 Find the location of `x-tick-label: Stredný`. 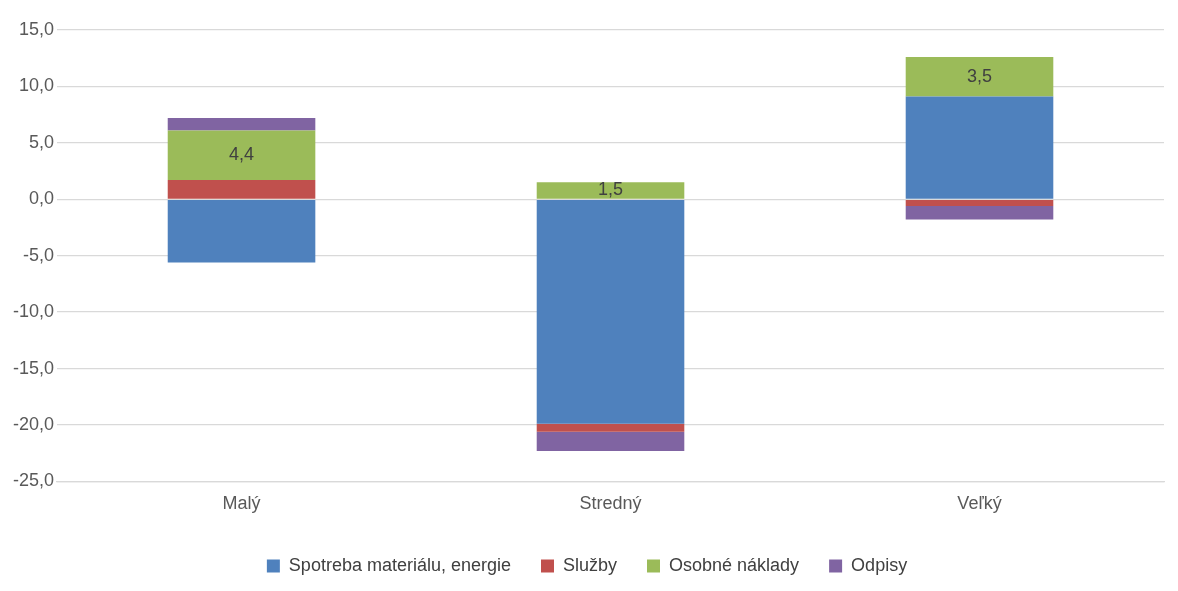

x-tick-label: Stredný is located at coordinates (610, 503).